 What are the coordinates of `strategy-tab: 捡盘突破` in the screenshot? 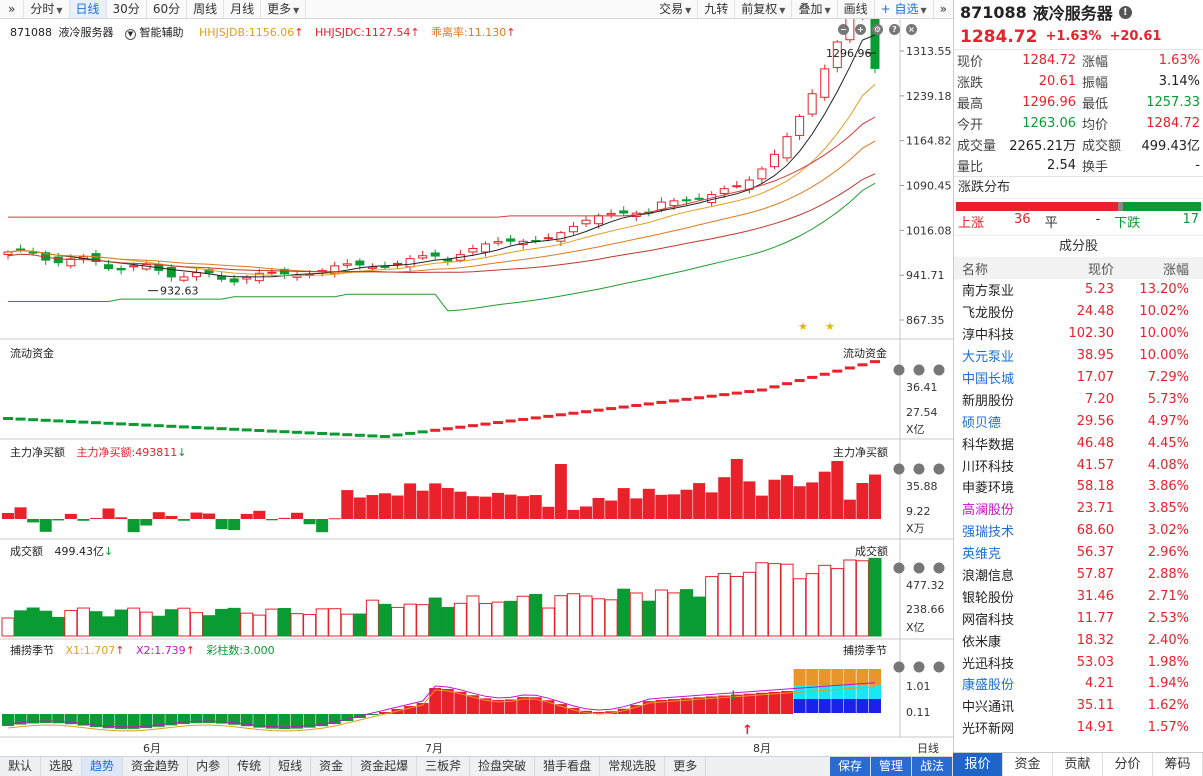 It's located at (503, 766).